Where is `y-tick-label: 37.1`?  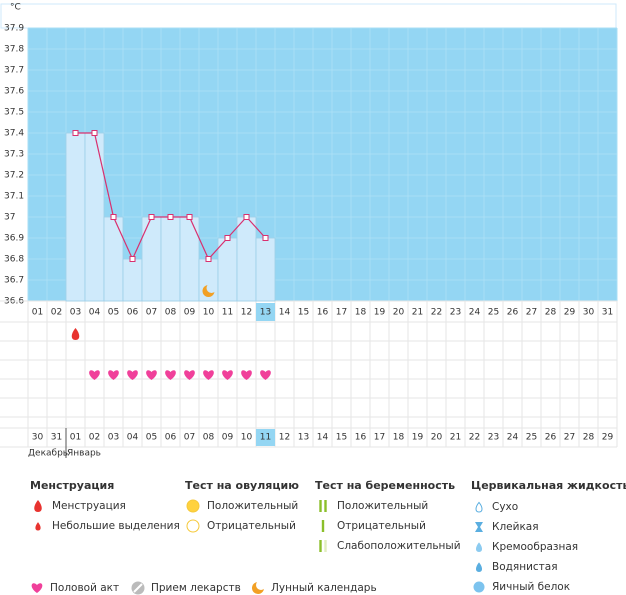 y-tick-label: 37.1 is located at coordinates (14, 197).